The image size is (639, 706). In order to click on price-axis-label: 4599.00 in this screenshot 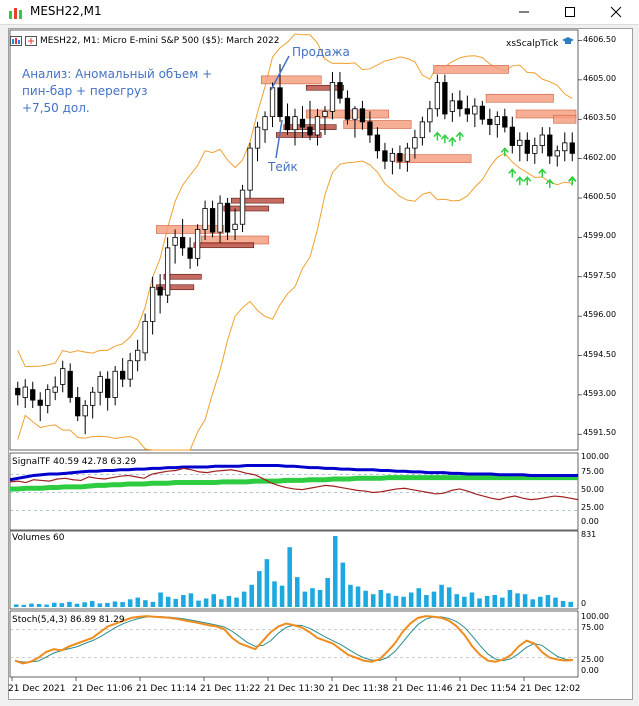, I will do `click(600, 236)`.